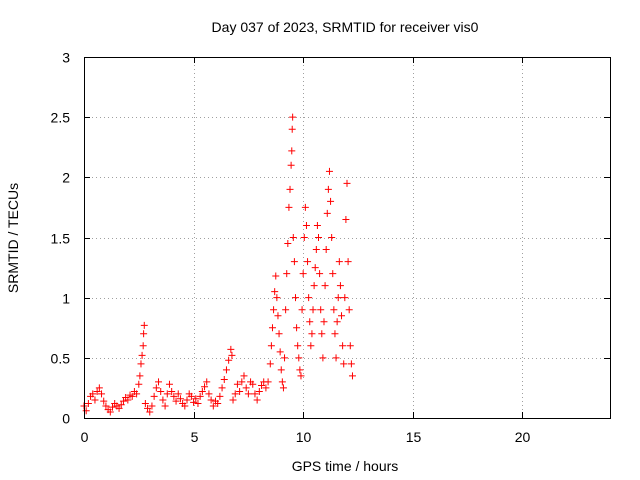  Describe the element at coordinates (61, 118) in the screenshot. I see `y-tick-label: 2.5` at that location.